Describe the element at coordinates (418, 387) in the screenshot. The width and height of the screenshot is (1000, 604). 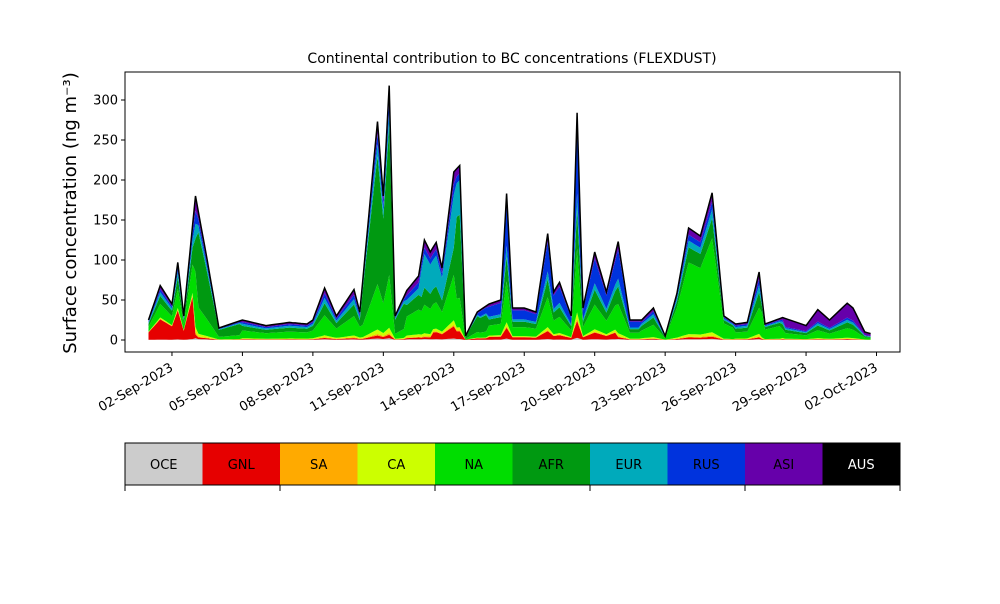
I see `x-tick-label: 14-Sep-2023` at that location.